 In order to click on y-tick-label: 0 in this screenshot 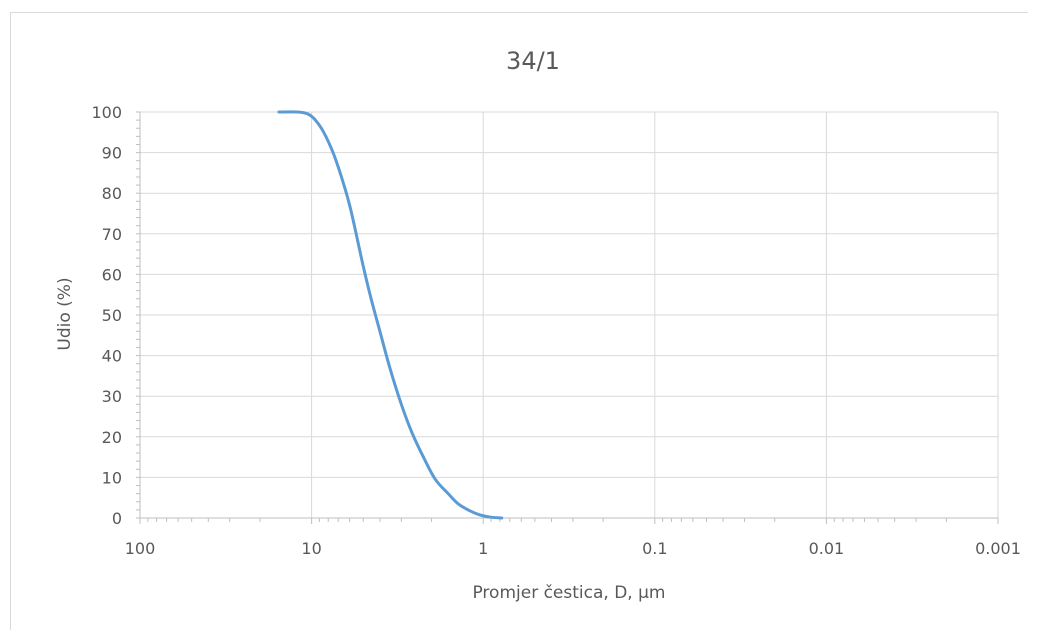, I will do `click(117, 518)`.